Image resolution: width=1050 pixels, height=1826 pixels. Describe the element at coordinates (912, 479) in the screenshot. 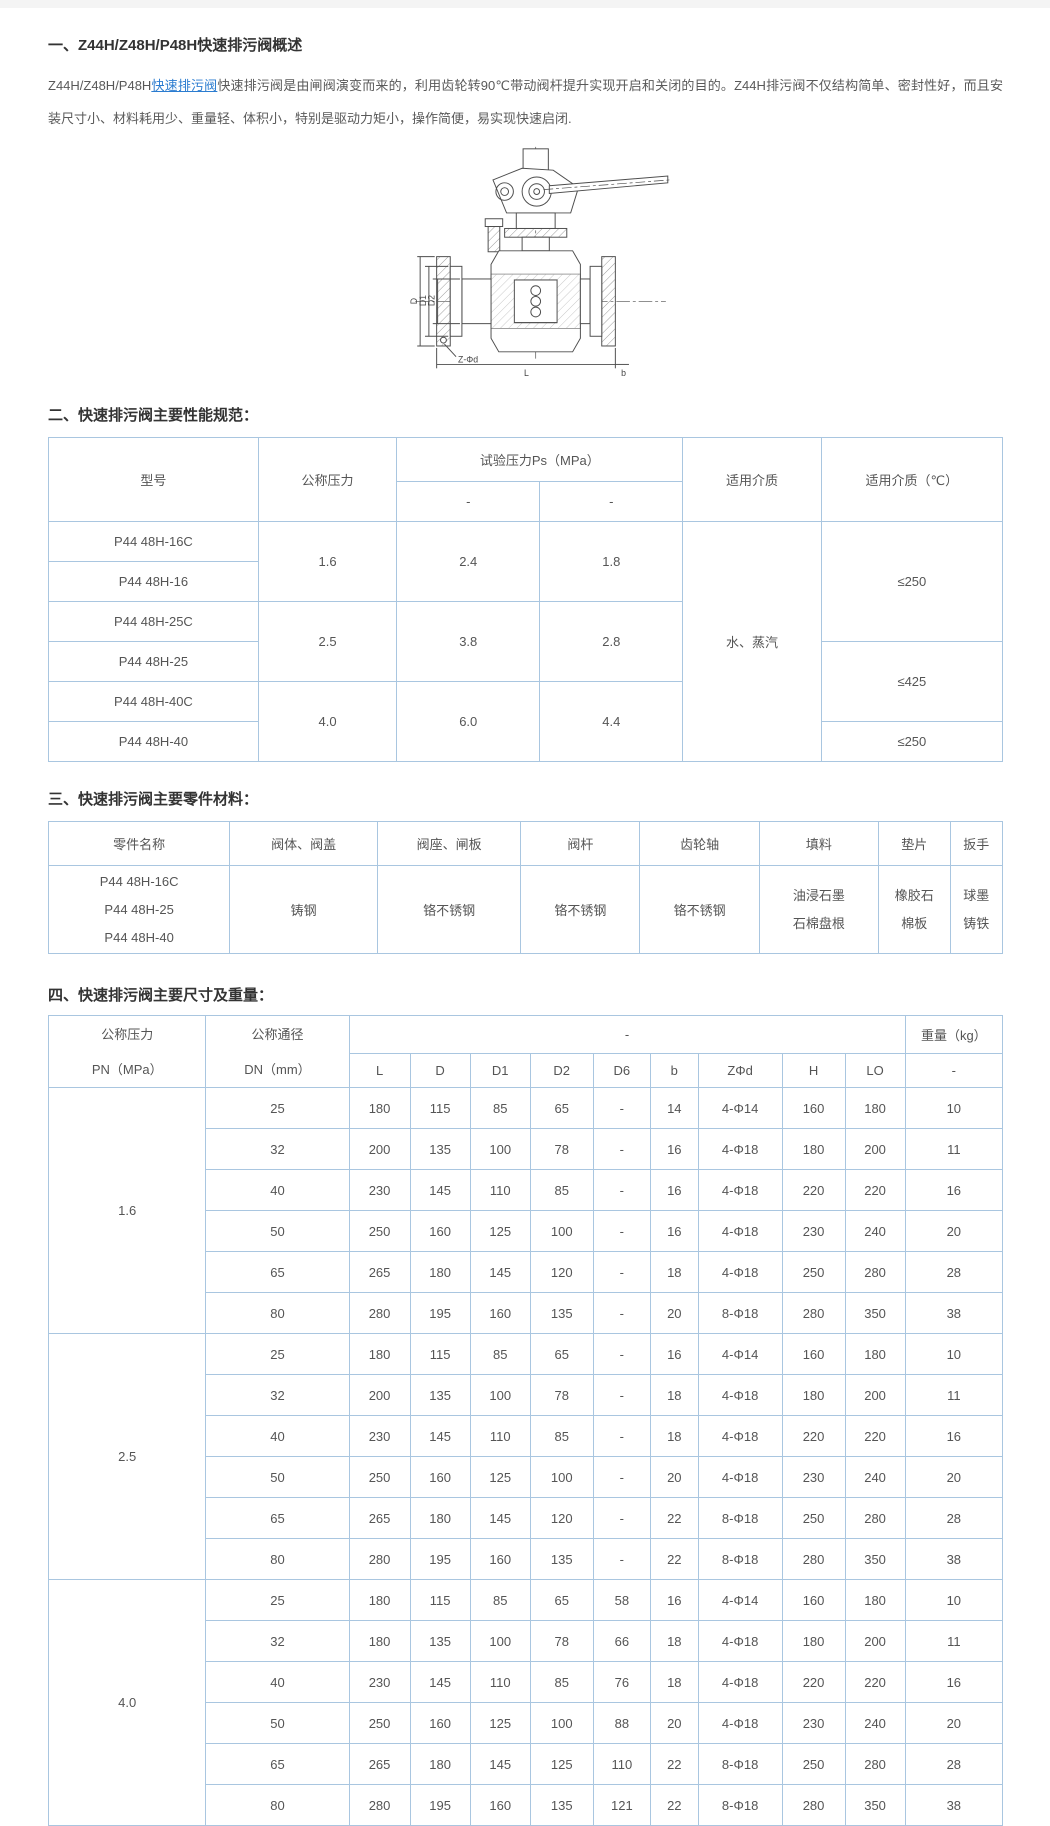

I see `col-header-temp: 适用介质（℃）` at that location.